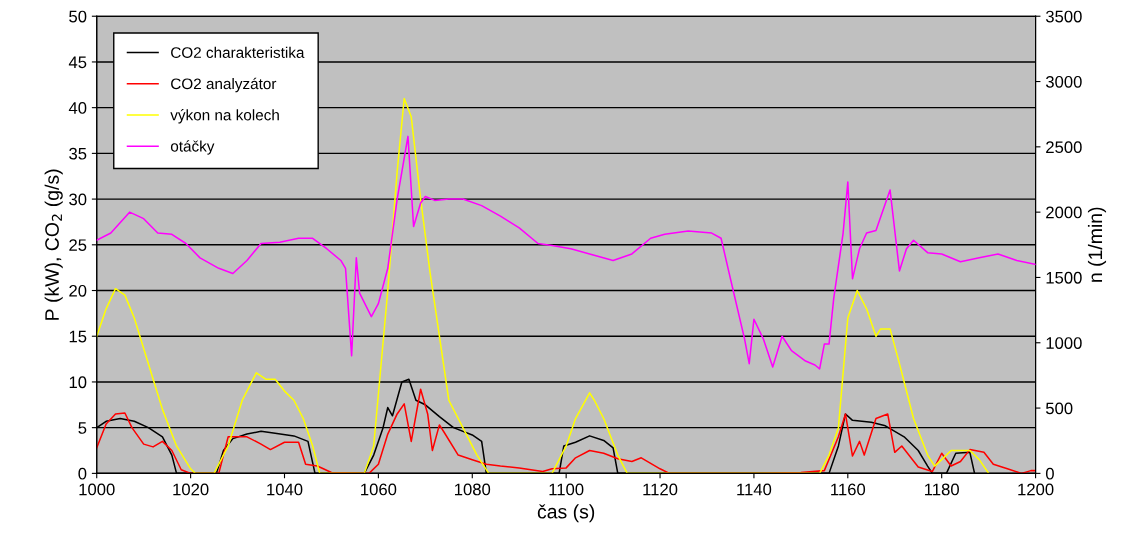 This screenshot has height=541, width=1138. What do you see at coordinates (1036, 489) in the screenshot?
I see `x-tick-label: 1200` at bounding box center [1036, 489].